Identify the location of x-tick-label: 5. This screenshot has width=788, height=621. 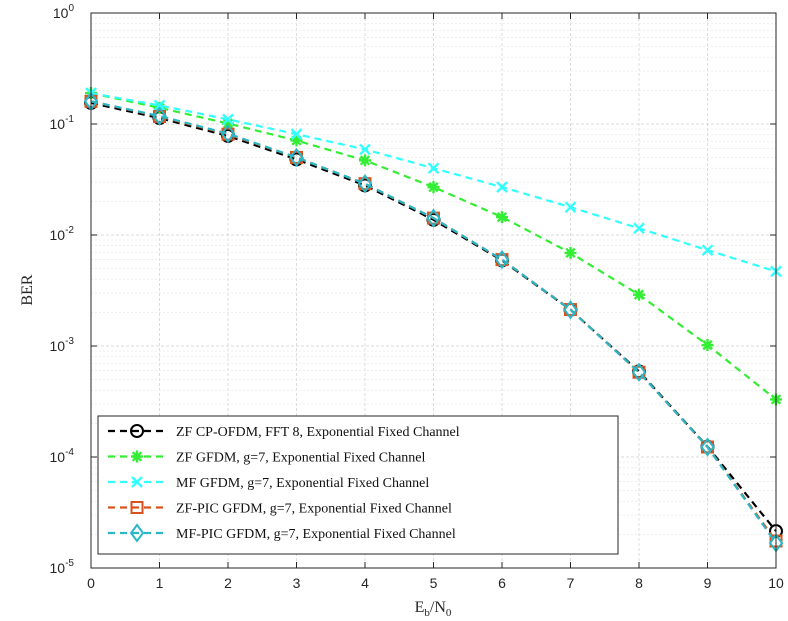
(434, 583).